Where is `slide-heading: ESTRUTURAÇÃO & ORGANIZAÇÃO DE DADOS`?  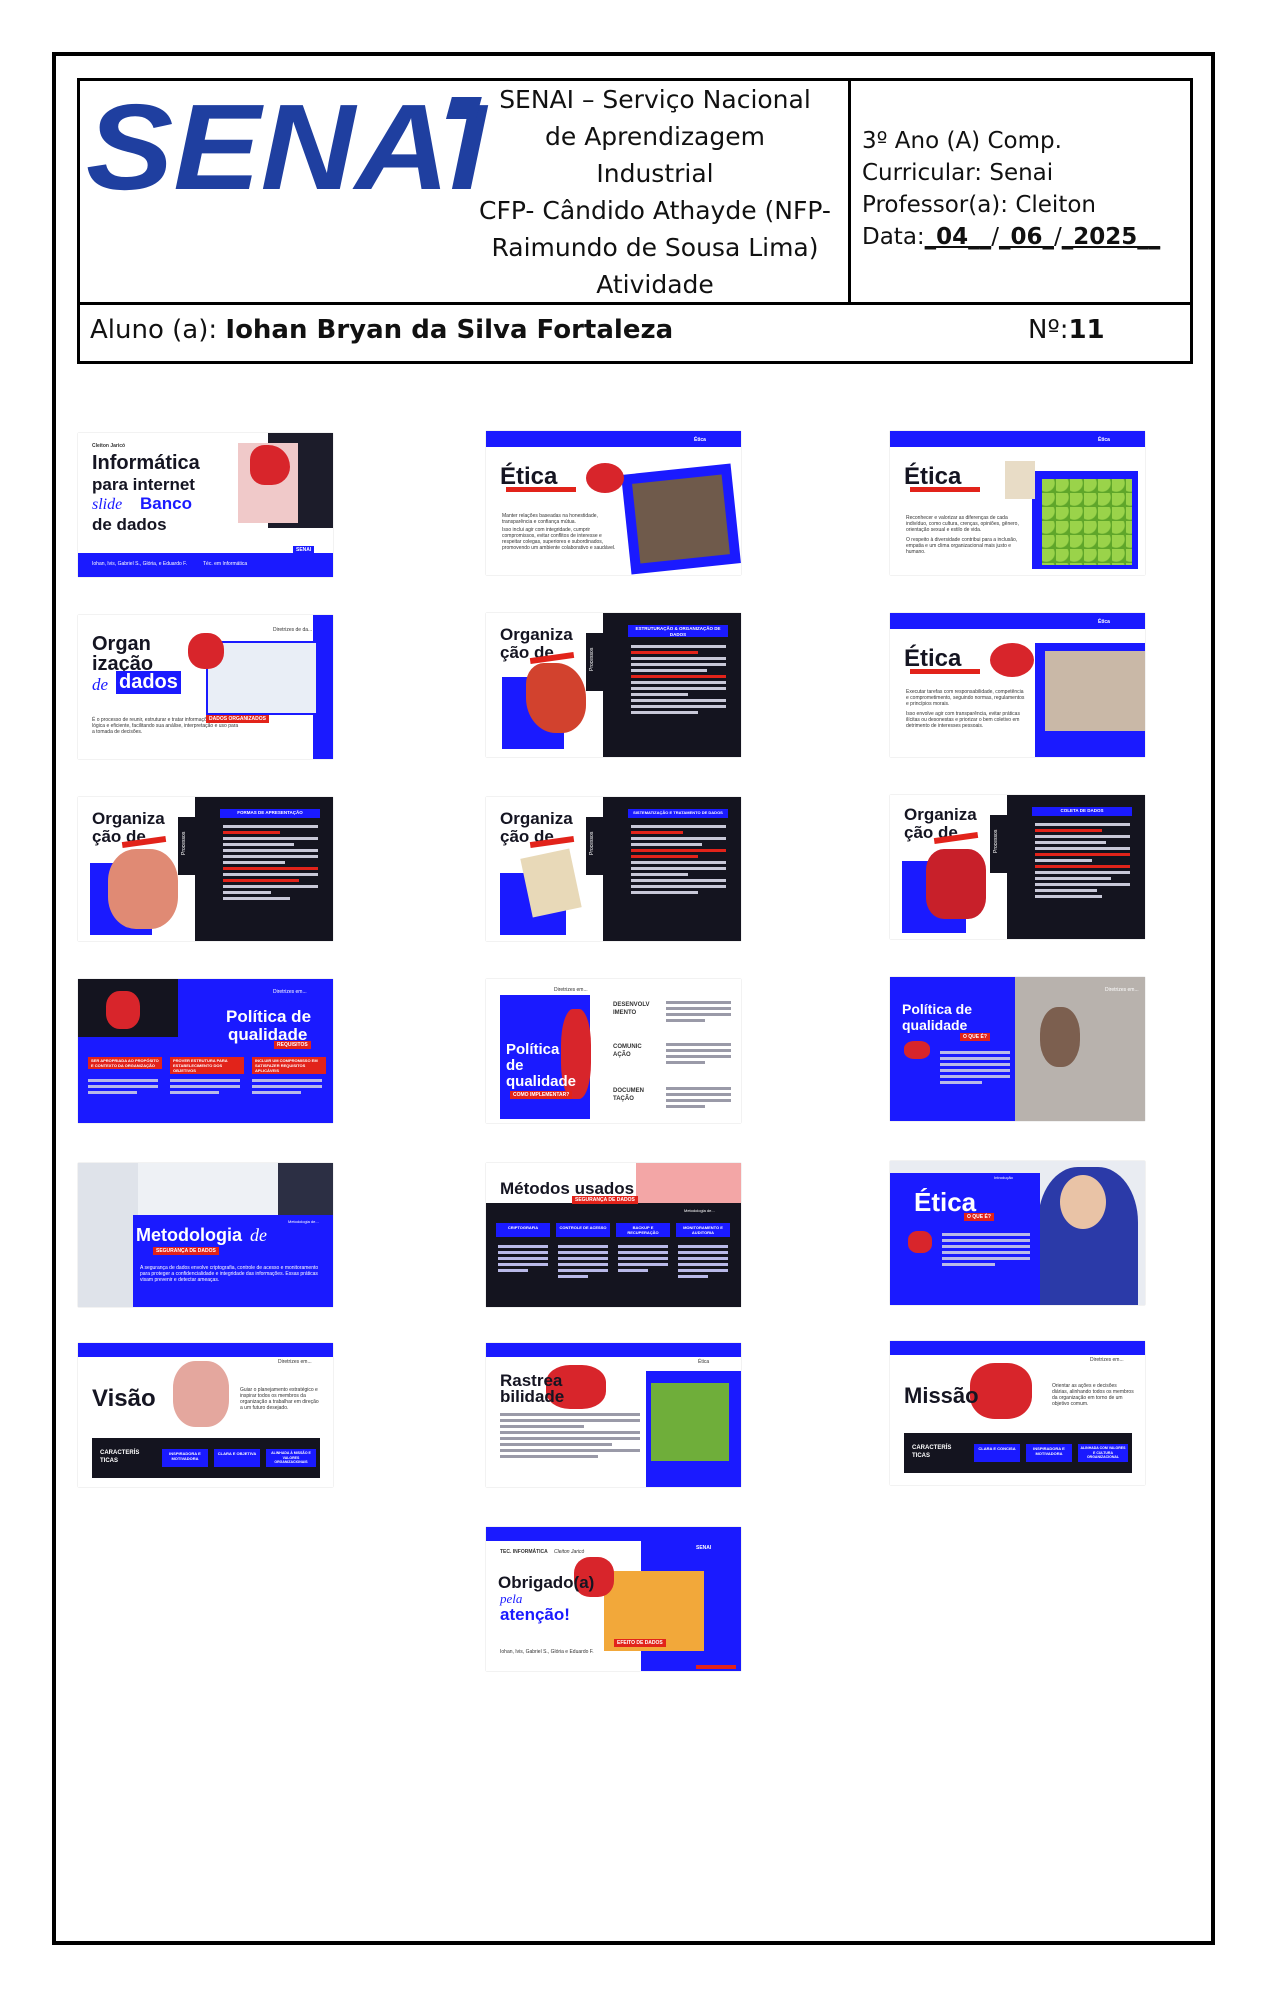
slide-heading: ESTRUTURAÇÃO & ORGANIZAÇÃO DE DADOS is located at coordinates (678, 631).